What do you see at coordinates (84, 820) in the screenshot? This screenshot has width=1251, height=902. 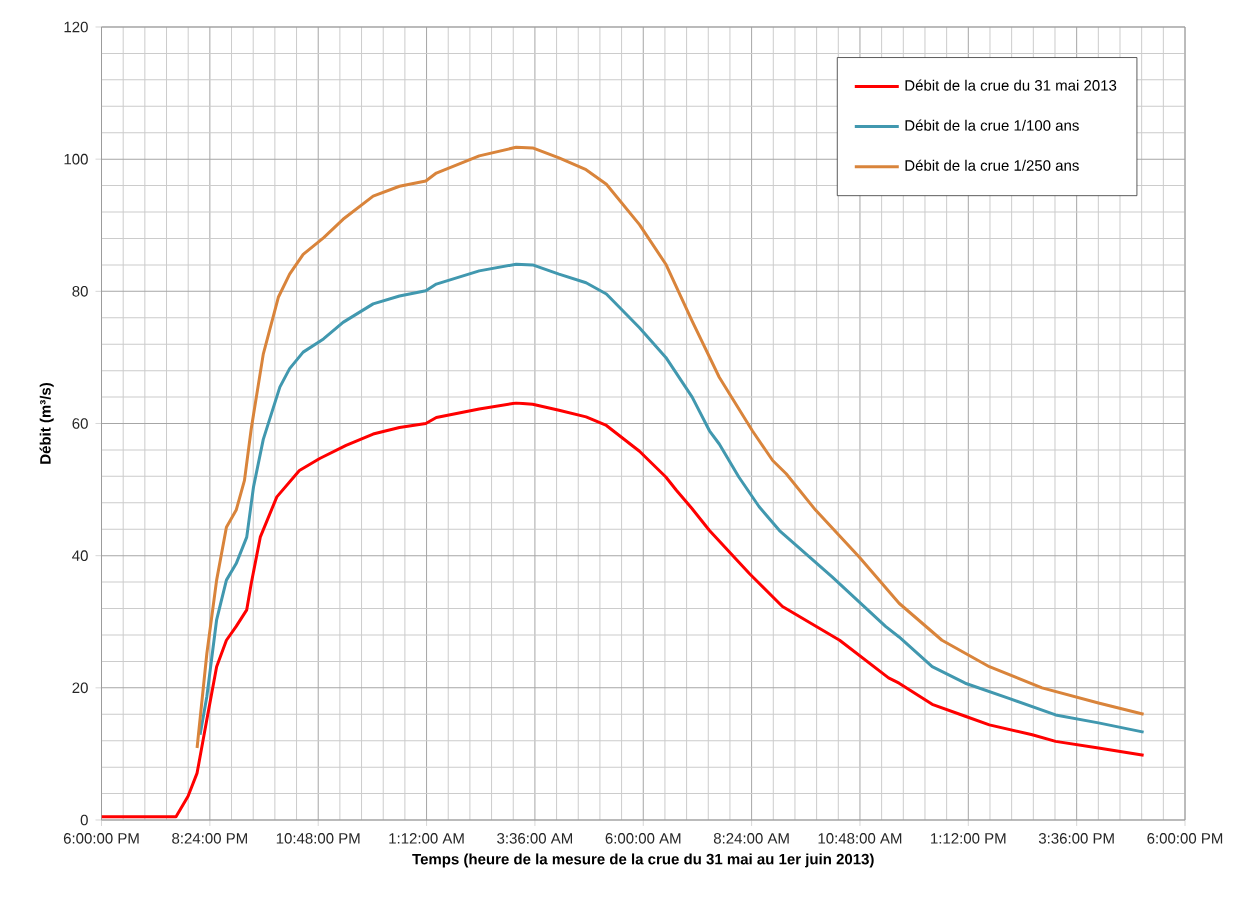 I see `y-tick-label: 0` at bounding box center [84, 820].